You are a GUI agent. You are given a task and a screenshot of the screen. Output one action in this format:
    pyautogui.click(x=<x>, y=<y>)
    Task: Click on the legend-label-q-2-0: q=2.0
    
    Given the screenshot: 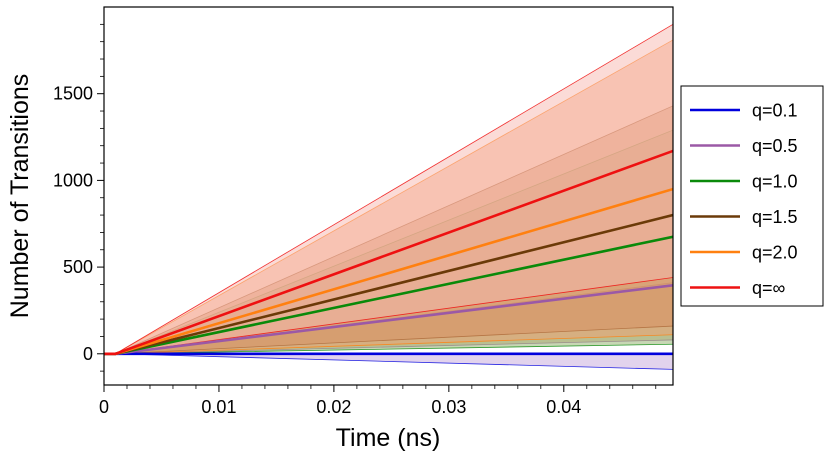 What is the action you would take?
    pyautogui.click(x=775, y=253)
    